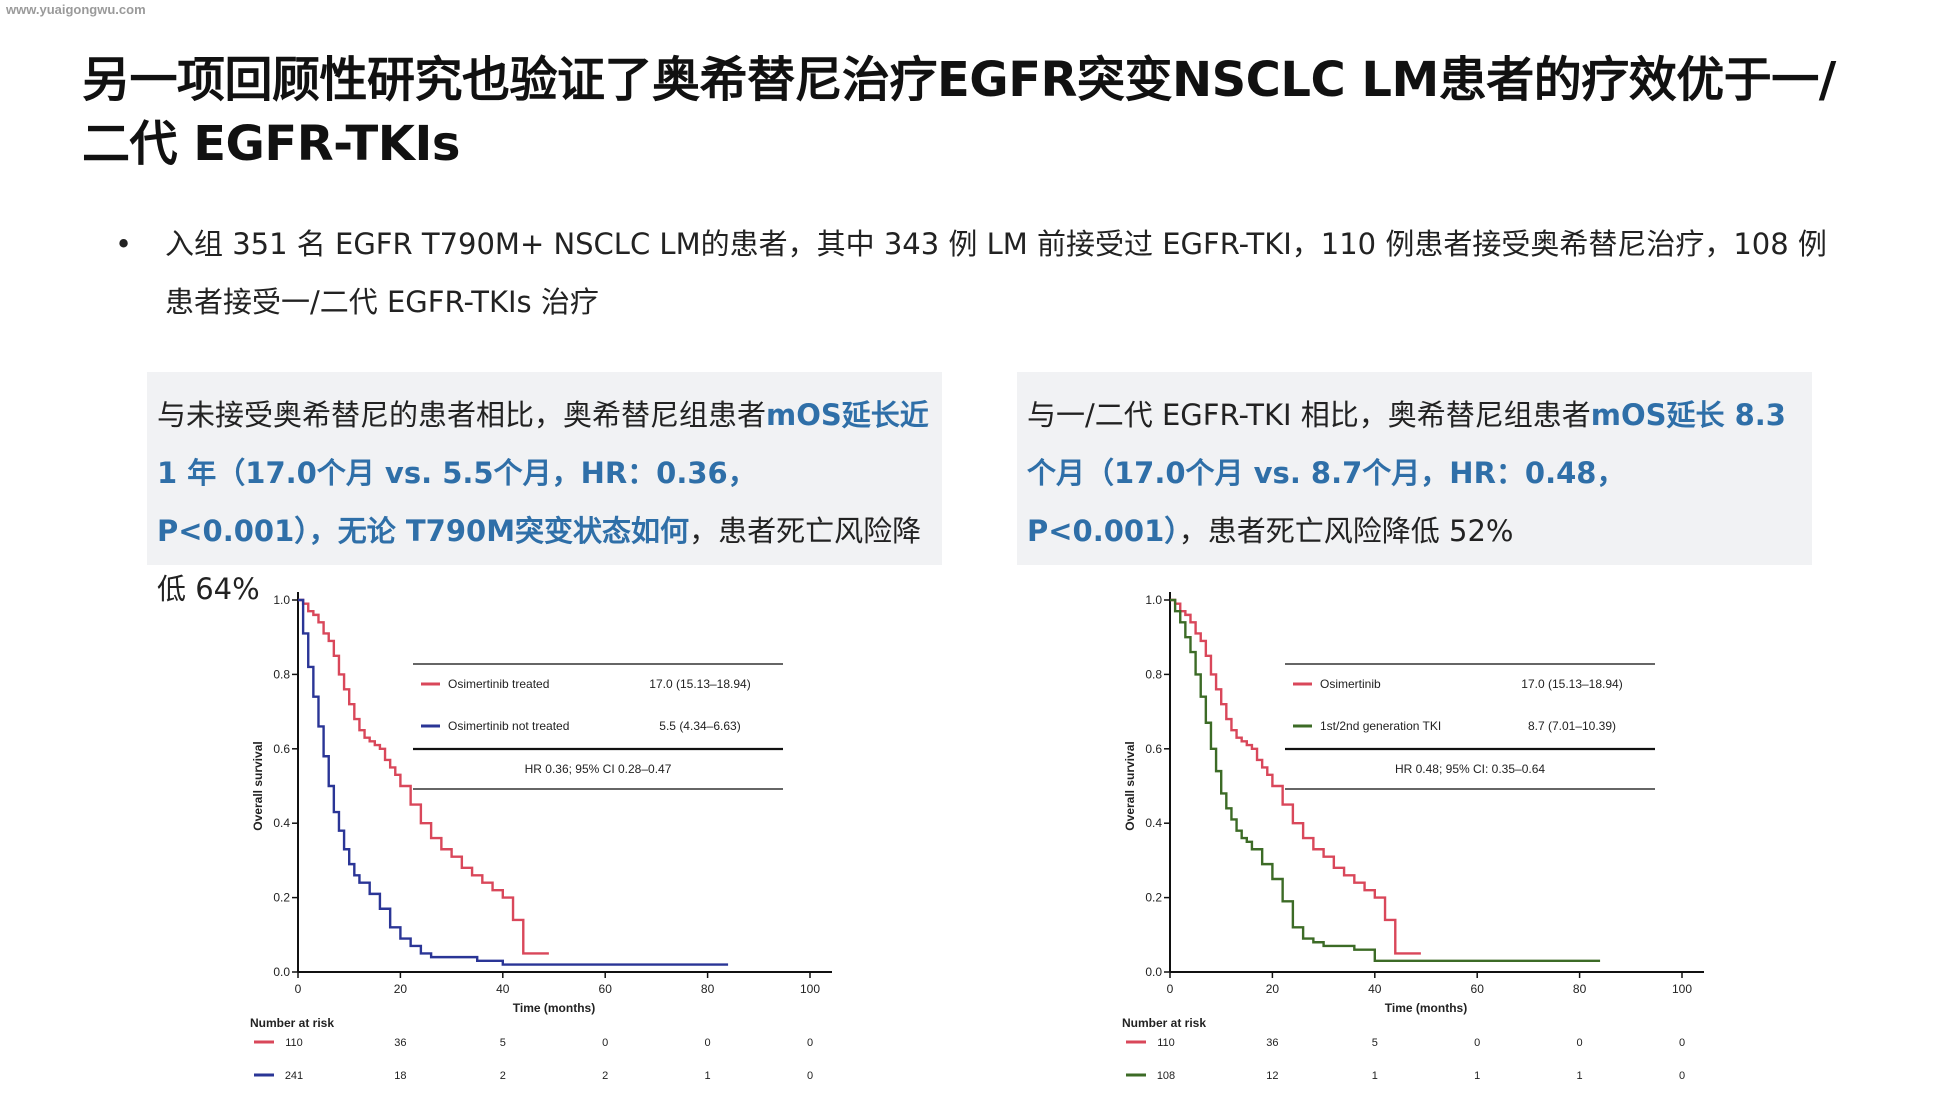 This screenshot has width=1959, height=1099. Describe the element at coordinates (539, 560) in the screenshot. I see `summary-text: ，患者死亡风险降低 64%` at that location.